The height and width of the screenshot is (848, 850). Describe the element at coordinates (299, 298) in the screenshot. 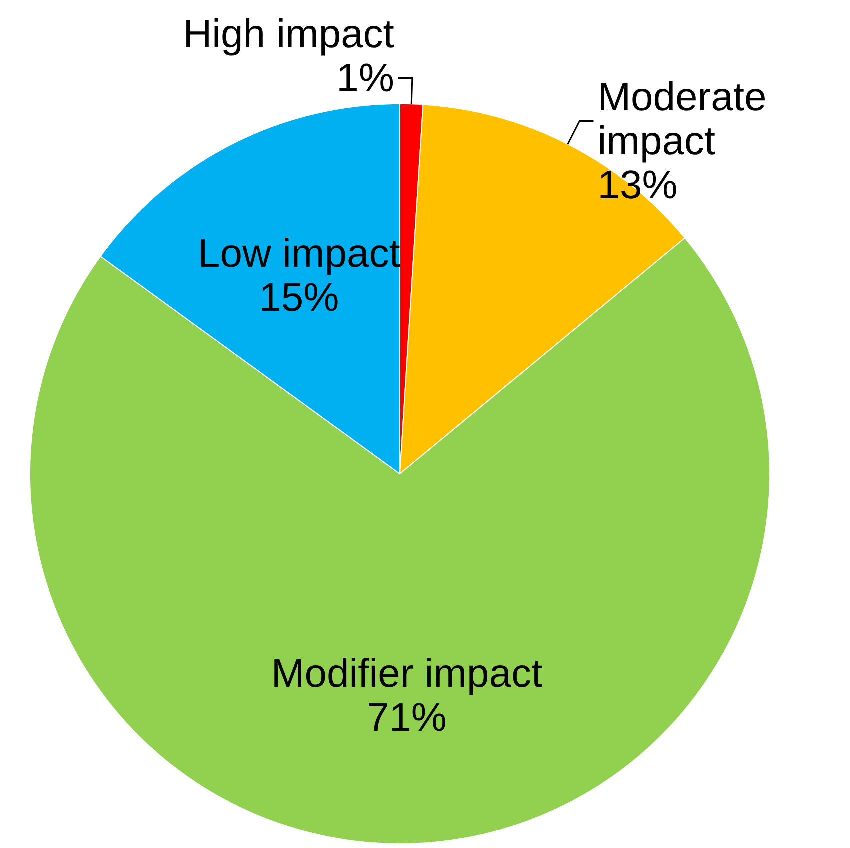

I see `data-label: 15%` at that location.